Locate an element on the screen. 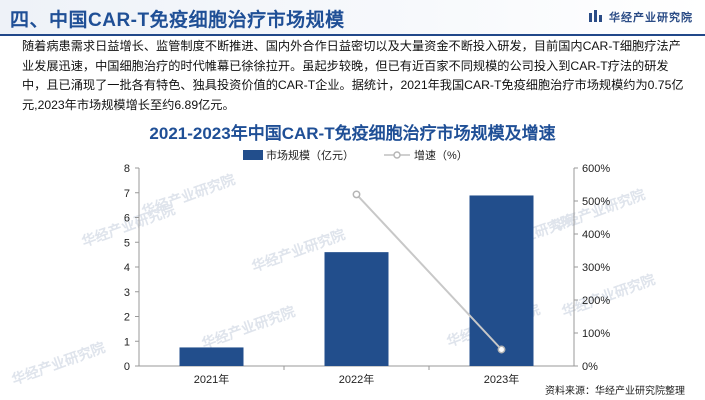  brand-name: 华经产业研究院 is located at coordinates (651, 18).